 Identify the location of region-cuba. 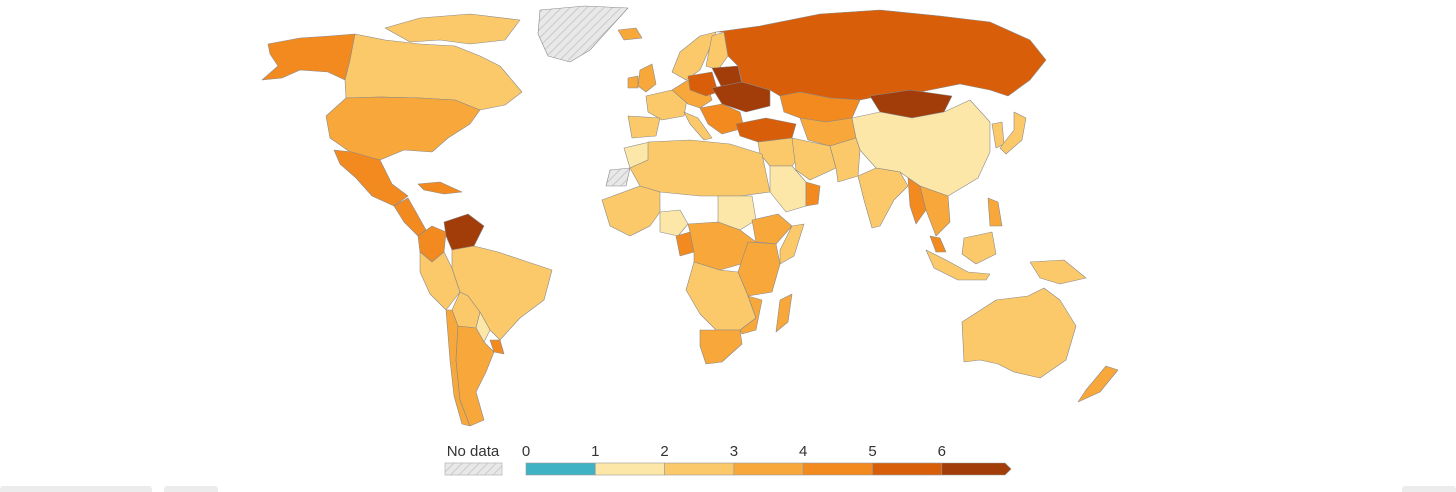
(440, 188).